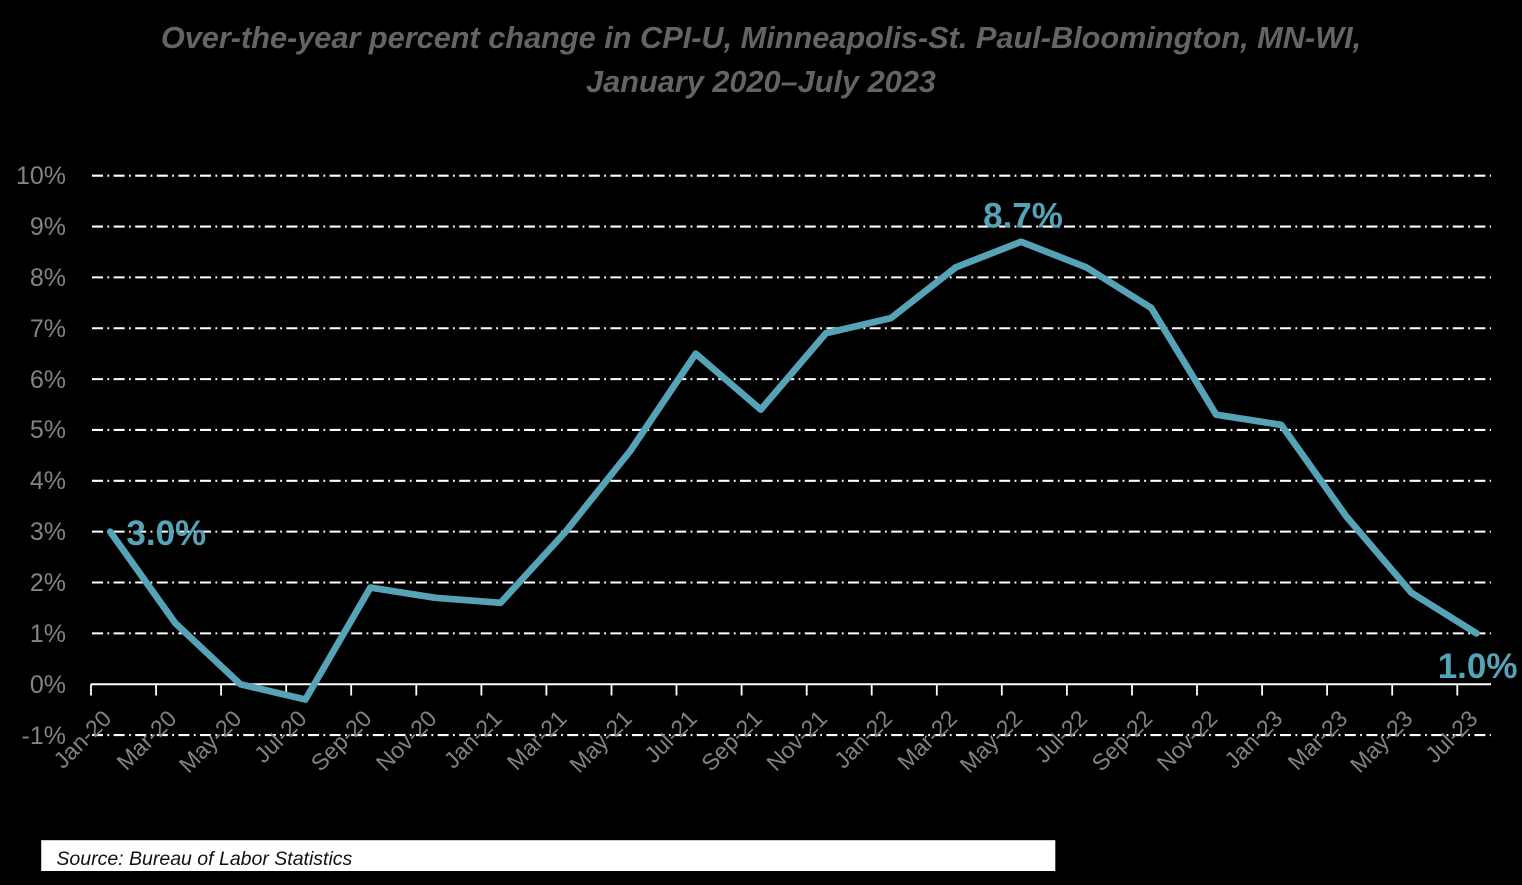  I want to click on svg-text: 6%, so click(48, 380).